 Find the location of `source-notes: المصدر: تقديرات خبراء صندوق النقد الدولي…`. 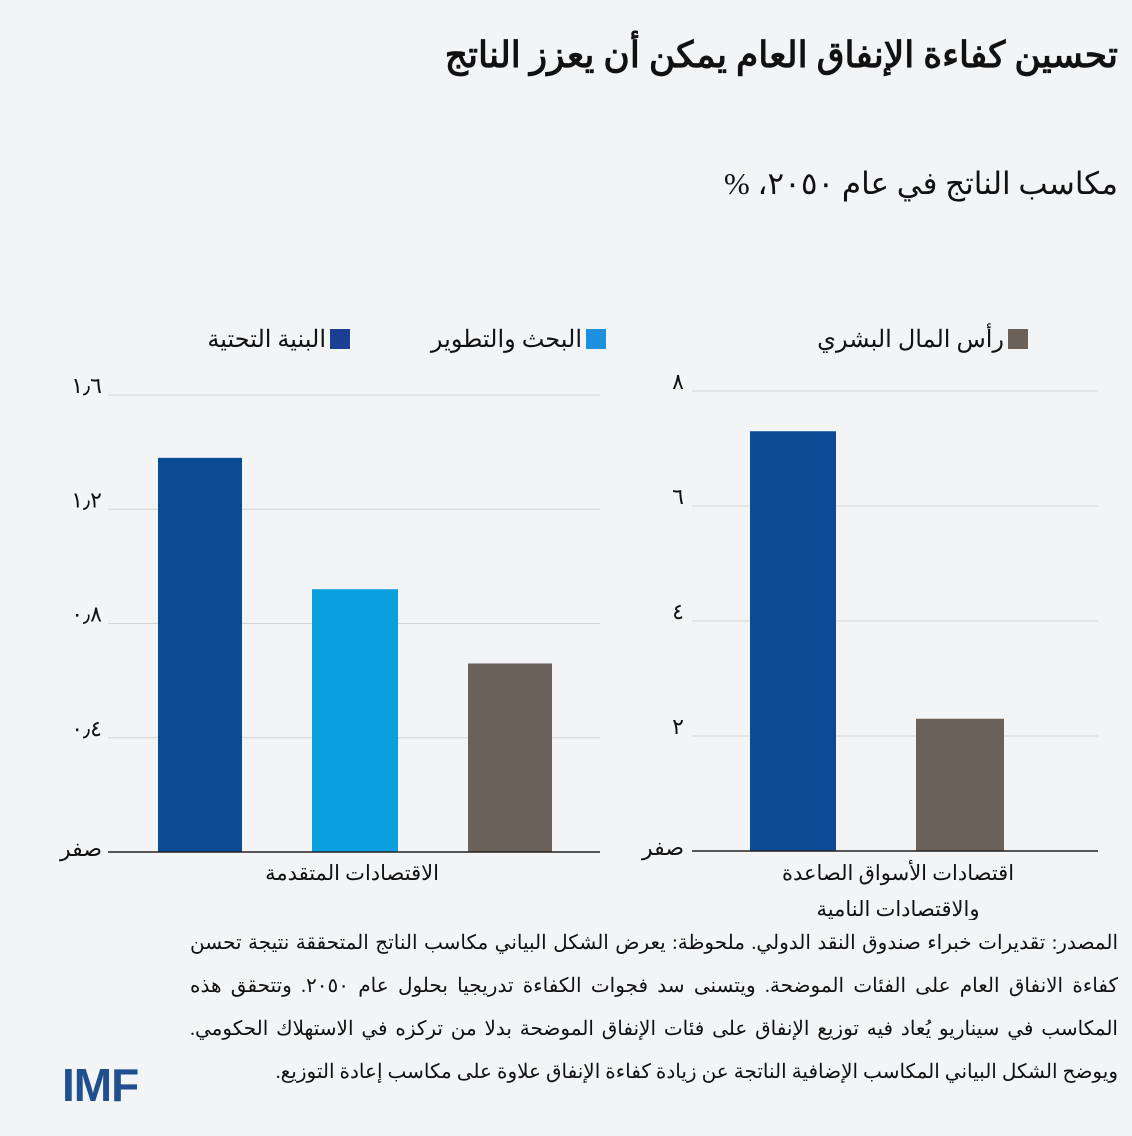

source-notes: المصدر: تقديرات خبراء صندوق النقد الدولي… is located at coordinates (654, 1007).